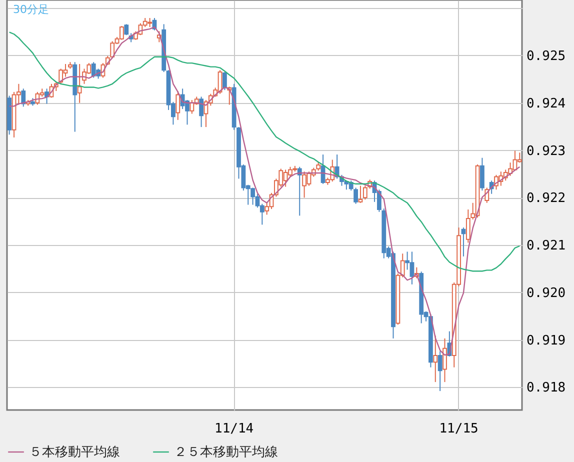 The height and width of the screenshot is (462, 574). What do you see at coordinates (458, 429) in the screenshot?
I see `x-tick-label: 11/15` at bounding box center [458, 429].